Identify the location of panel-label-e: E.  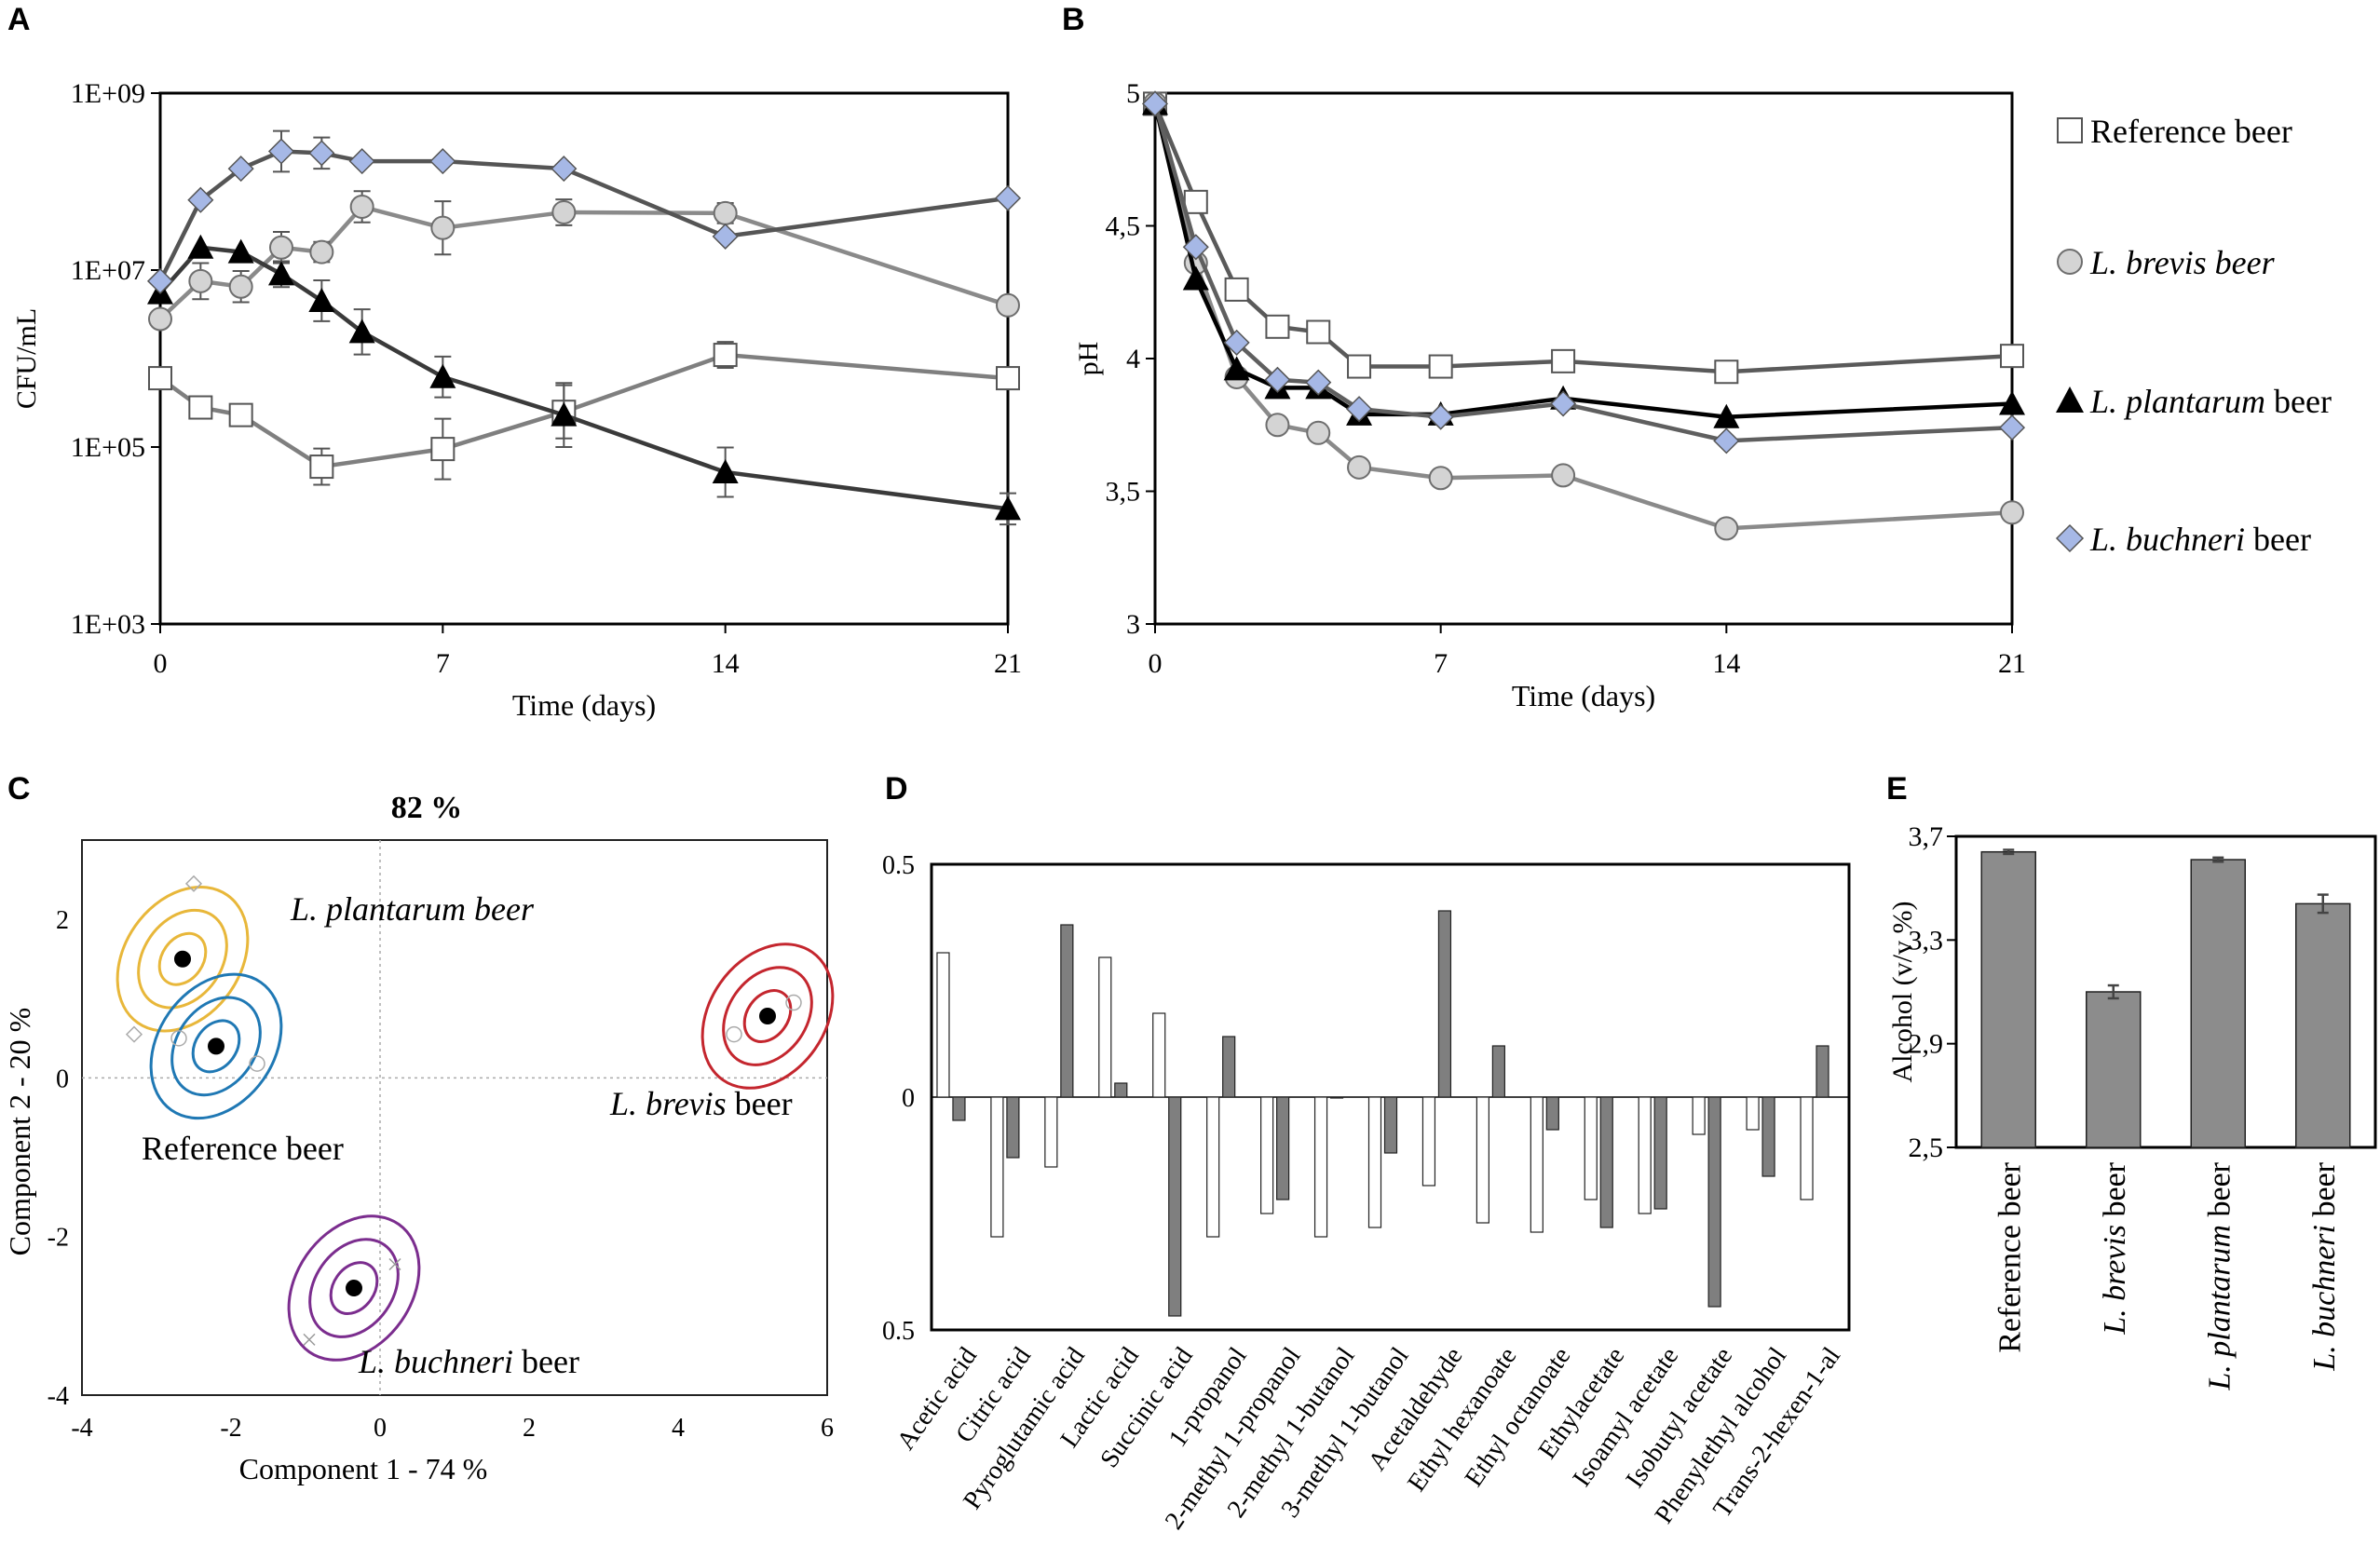
(1897, 789).